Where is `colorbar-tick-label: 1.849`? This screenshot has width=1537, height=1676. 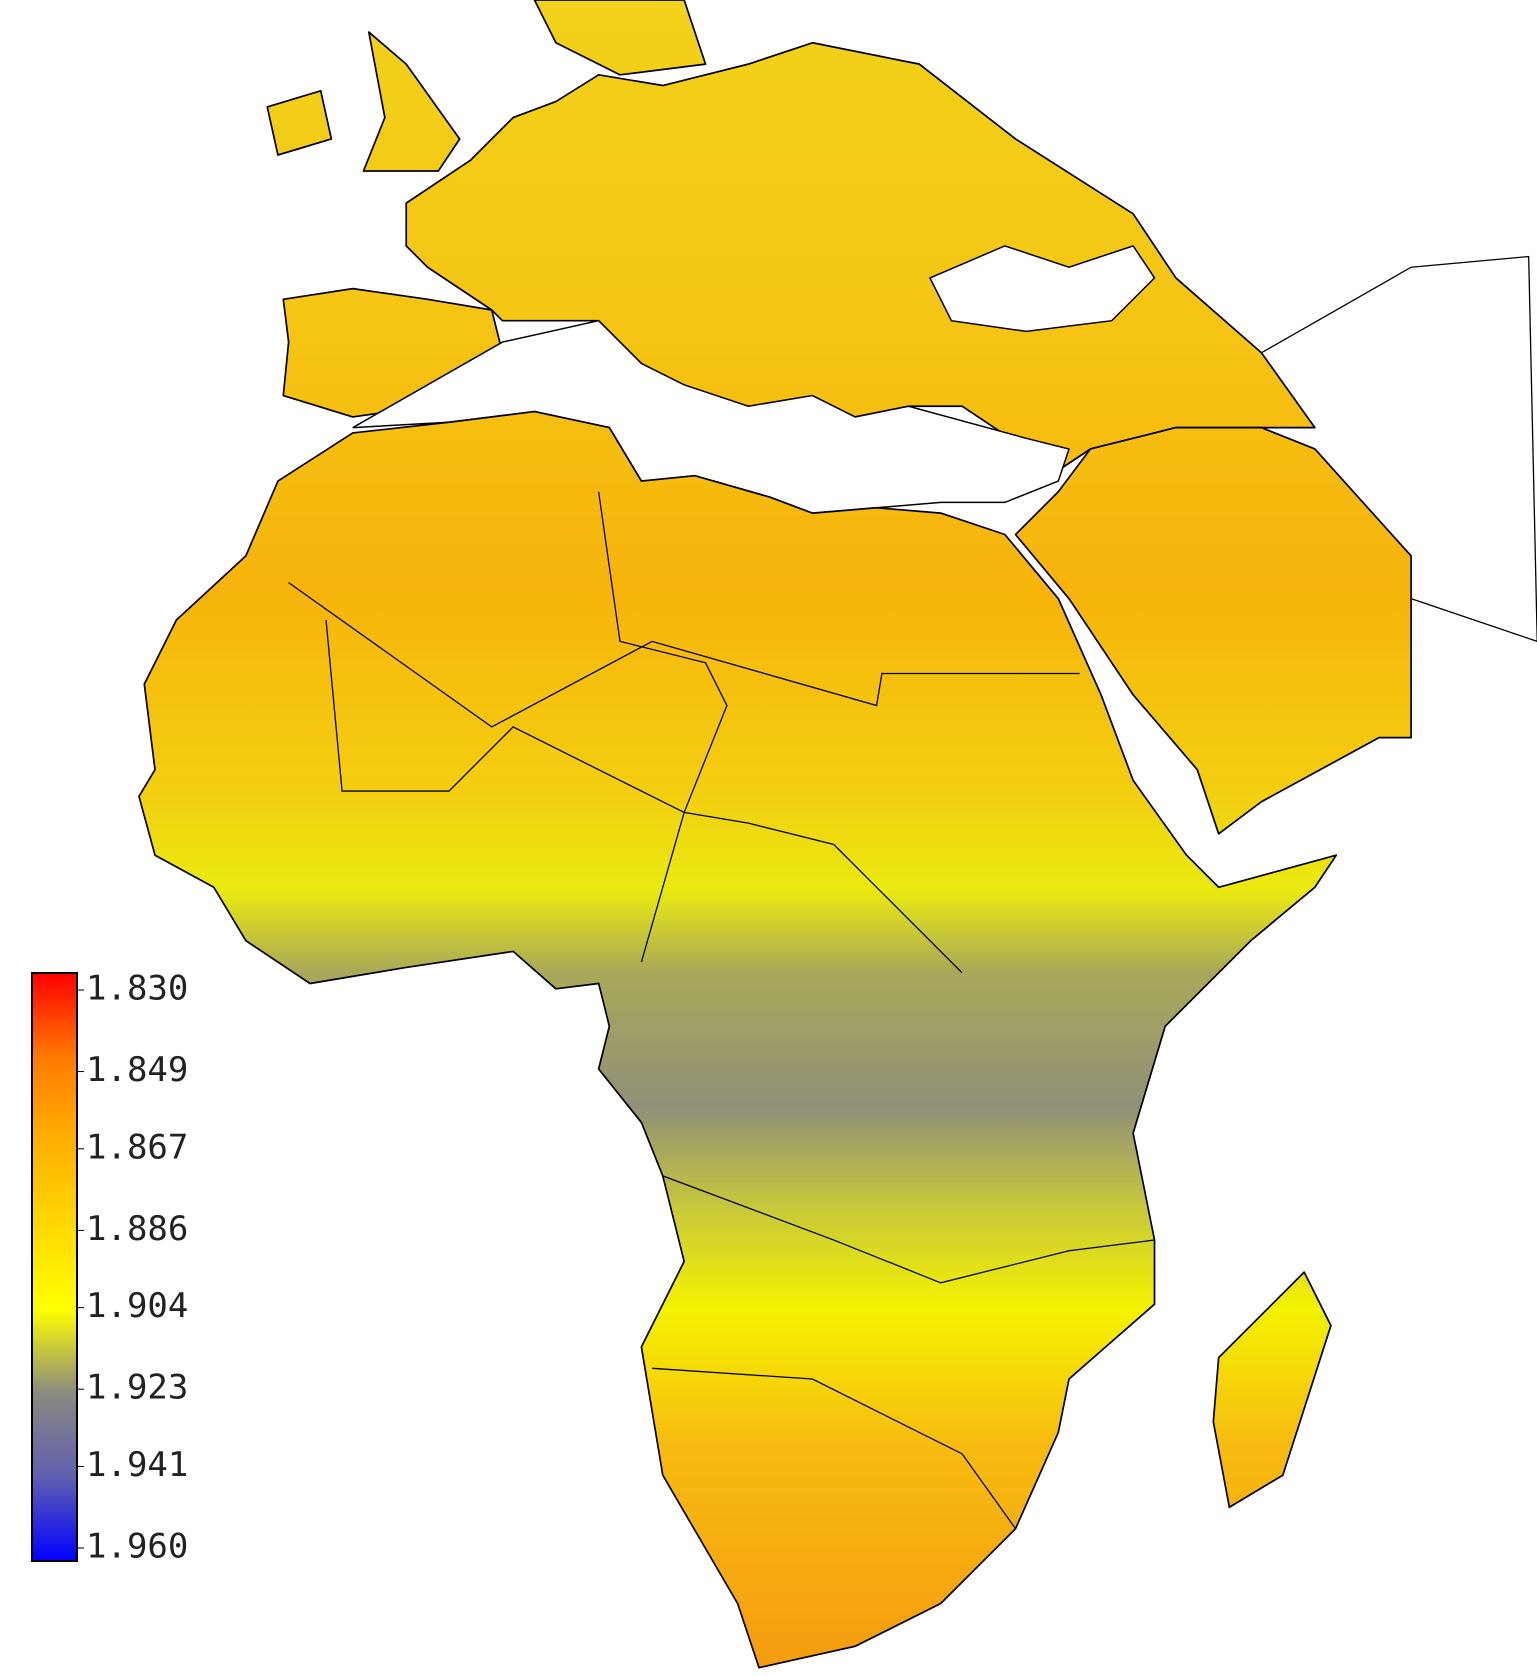 colorbar-tick-label: 1.849 is located at coordinates (137, 1070).